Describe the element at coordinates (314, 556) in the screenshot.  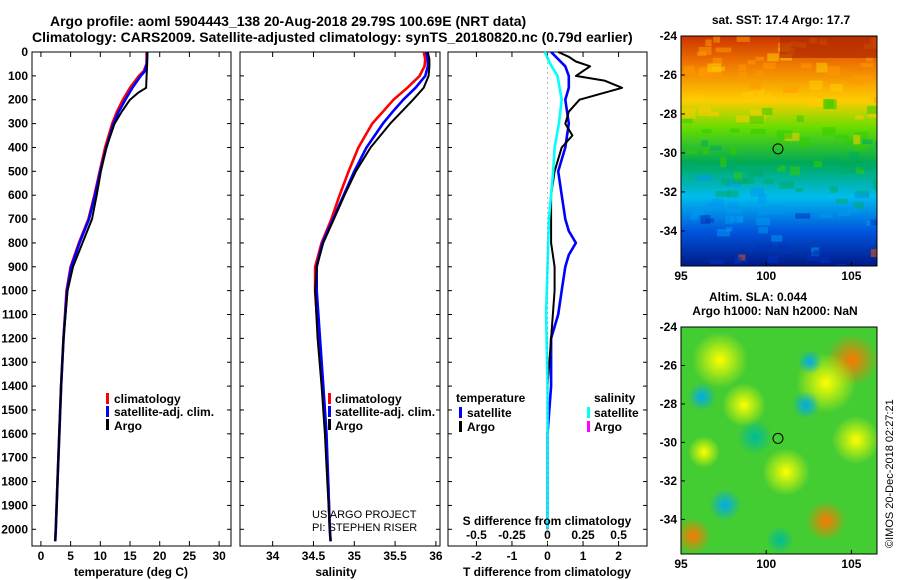
I see `x-tick-label: 34.5` at that location.